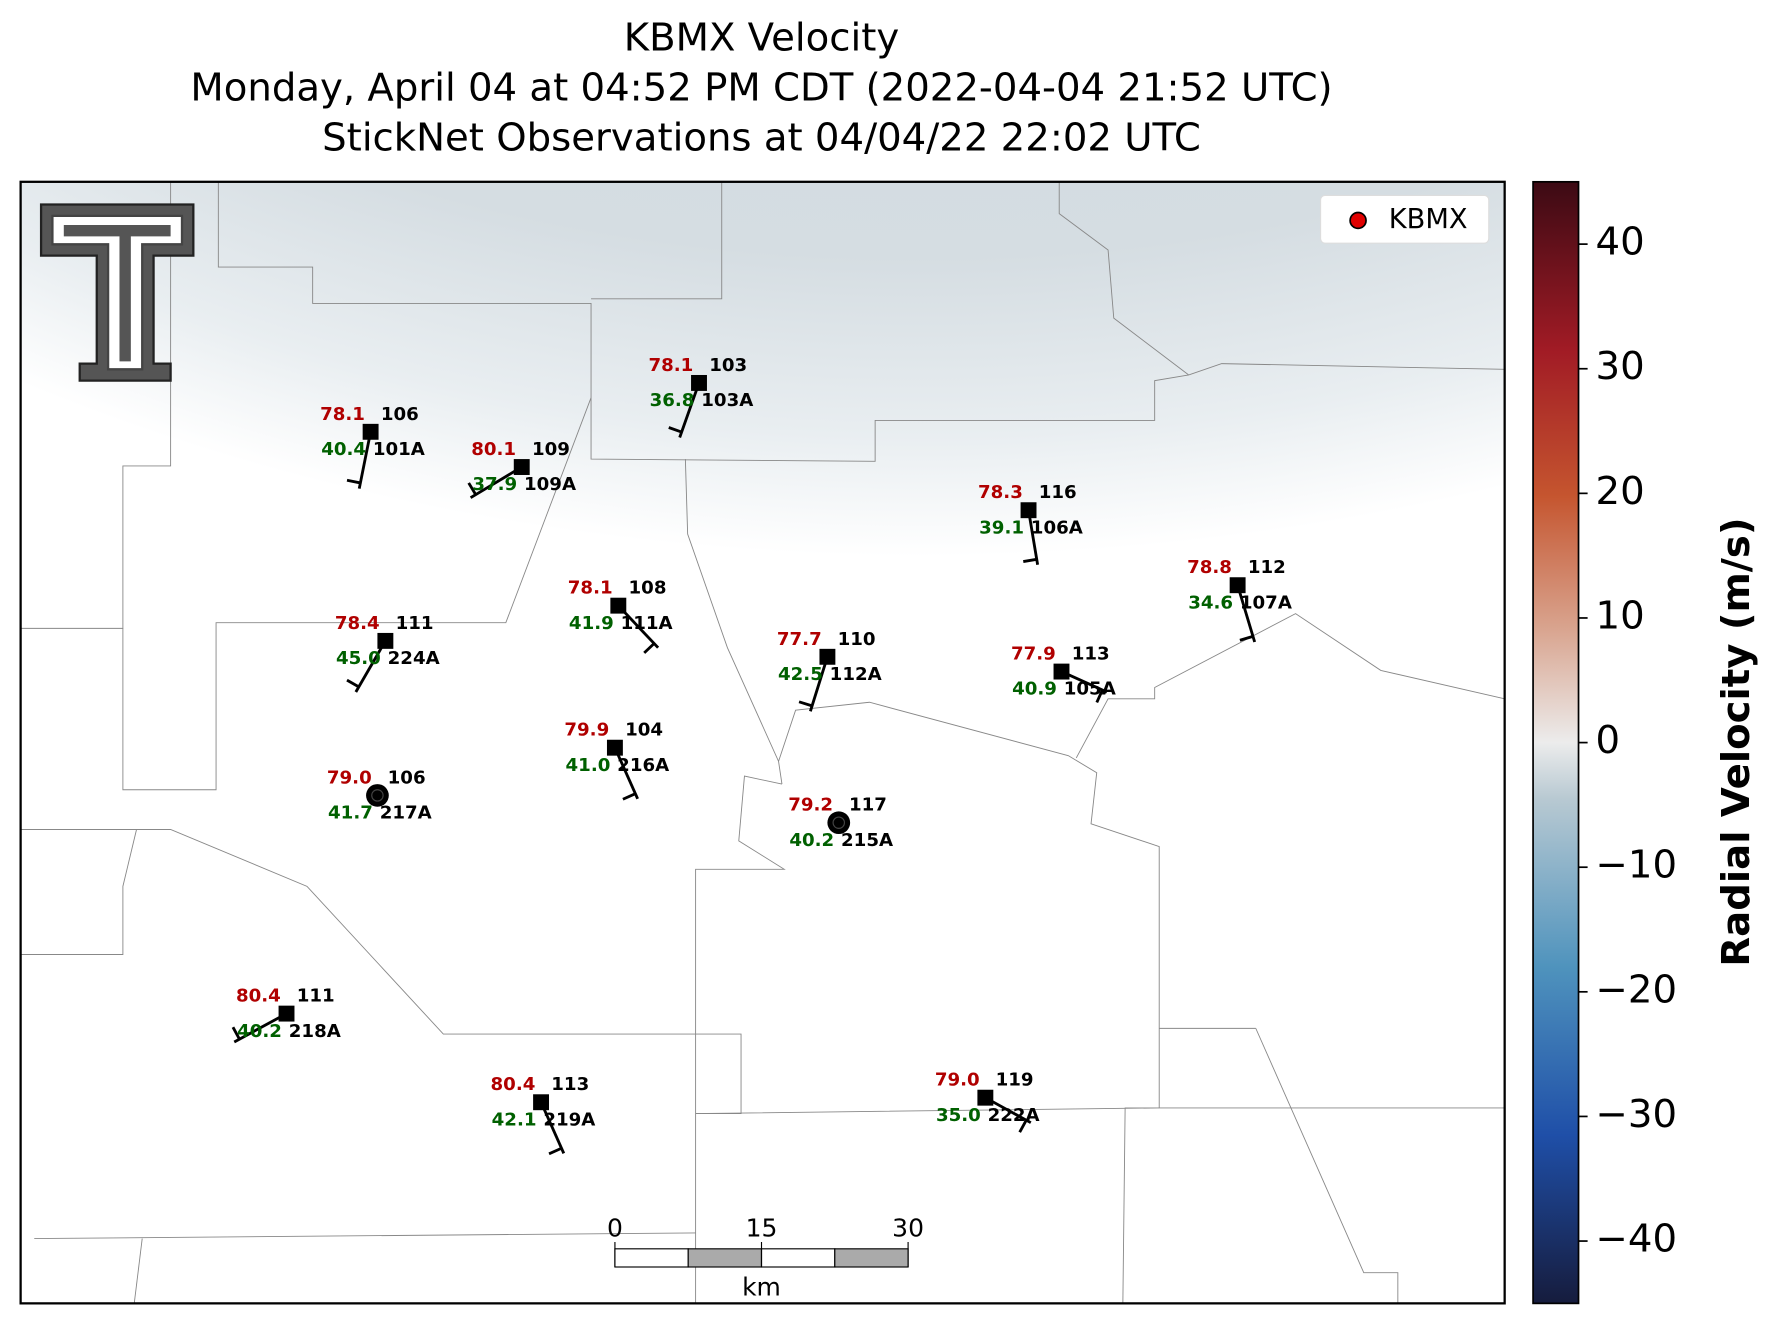 The image size is (1773, 1317). What do you see at coordinates (400, 414) in the screenshot?
I see `station-value: 106` at bounding box center [400, 414].